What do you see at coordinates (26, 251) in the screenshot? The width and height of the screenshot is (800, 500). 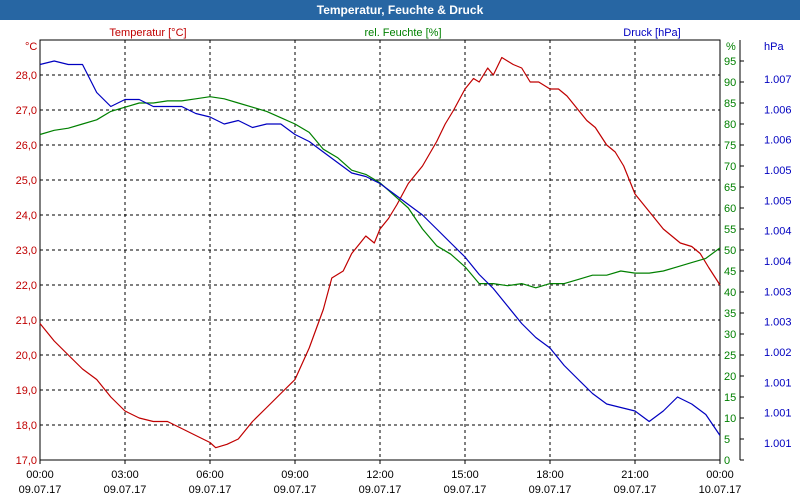 I see `temp-tick-label: 23,0` at bounding box center [26, 251].